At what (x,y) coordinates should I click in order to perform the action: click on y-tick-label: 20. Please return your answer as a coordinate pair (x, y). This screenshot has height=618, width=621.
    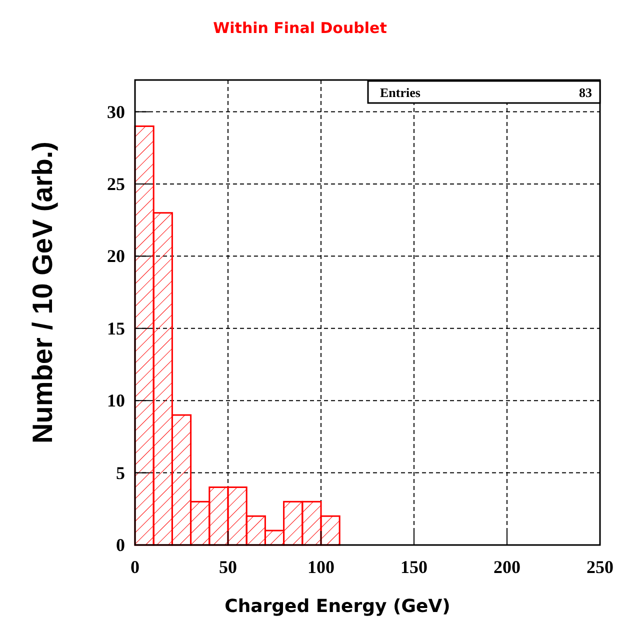
    Looking at the image, I should click on (116, 256).